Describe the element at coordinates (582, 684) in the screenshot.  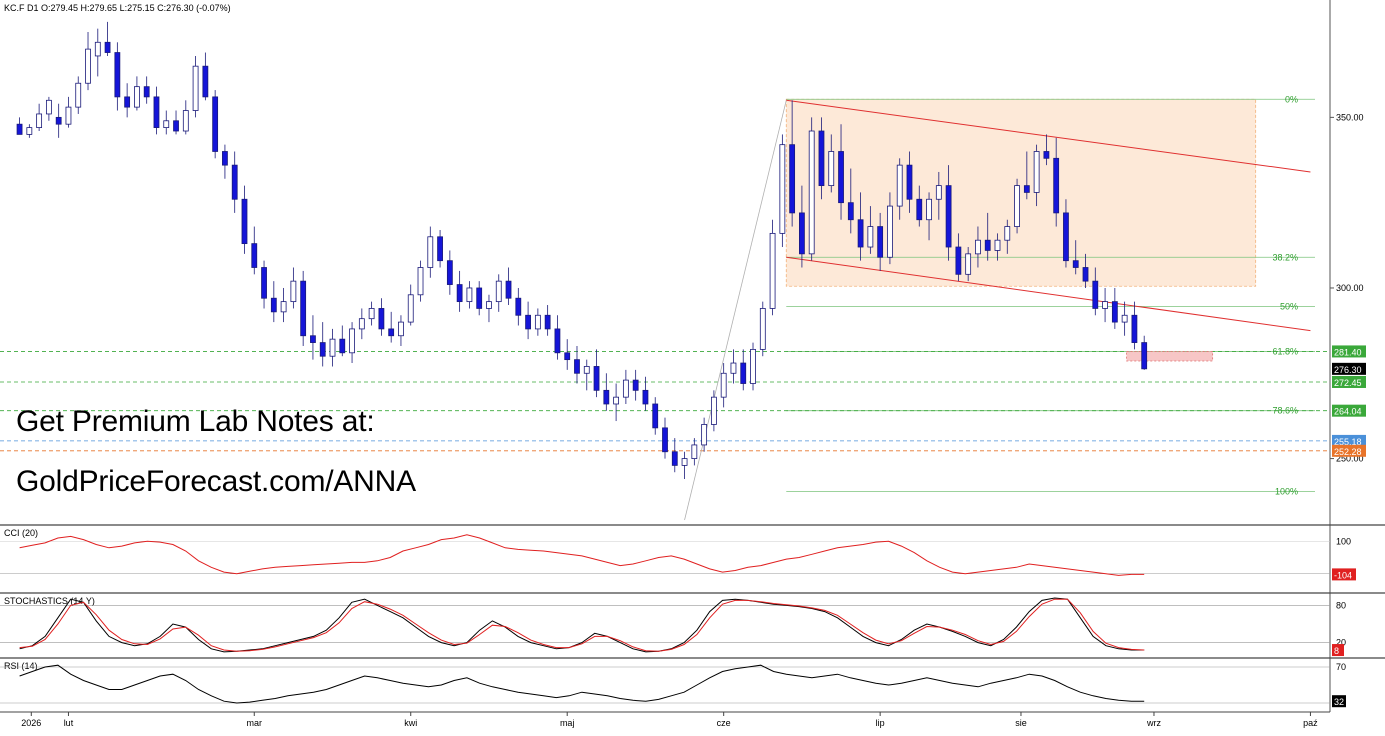
I see `rsi-line` at that location.